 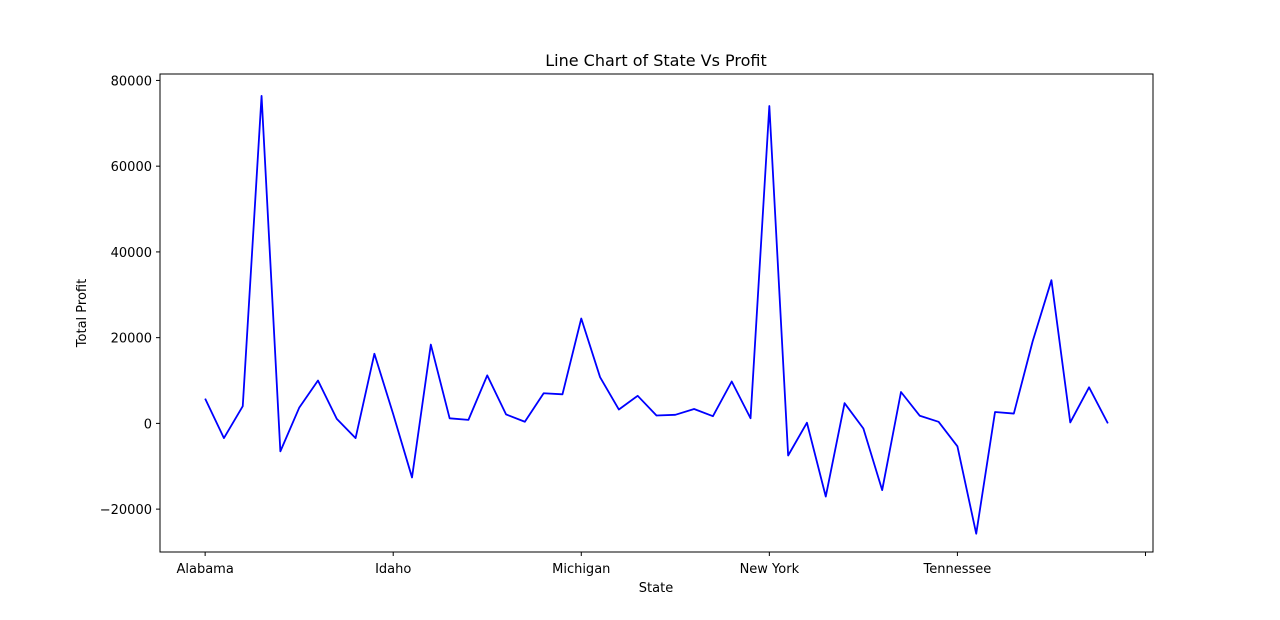 What do you see at coordinates (148, 424) in the screenshot?
I see `y-tick-label: 0` at bounding box center [148, 424].